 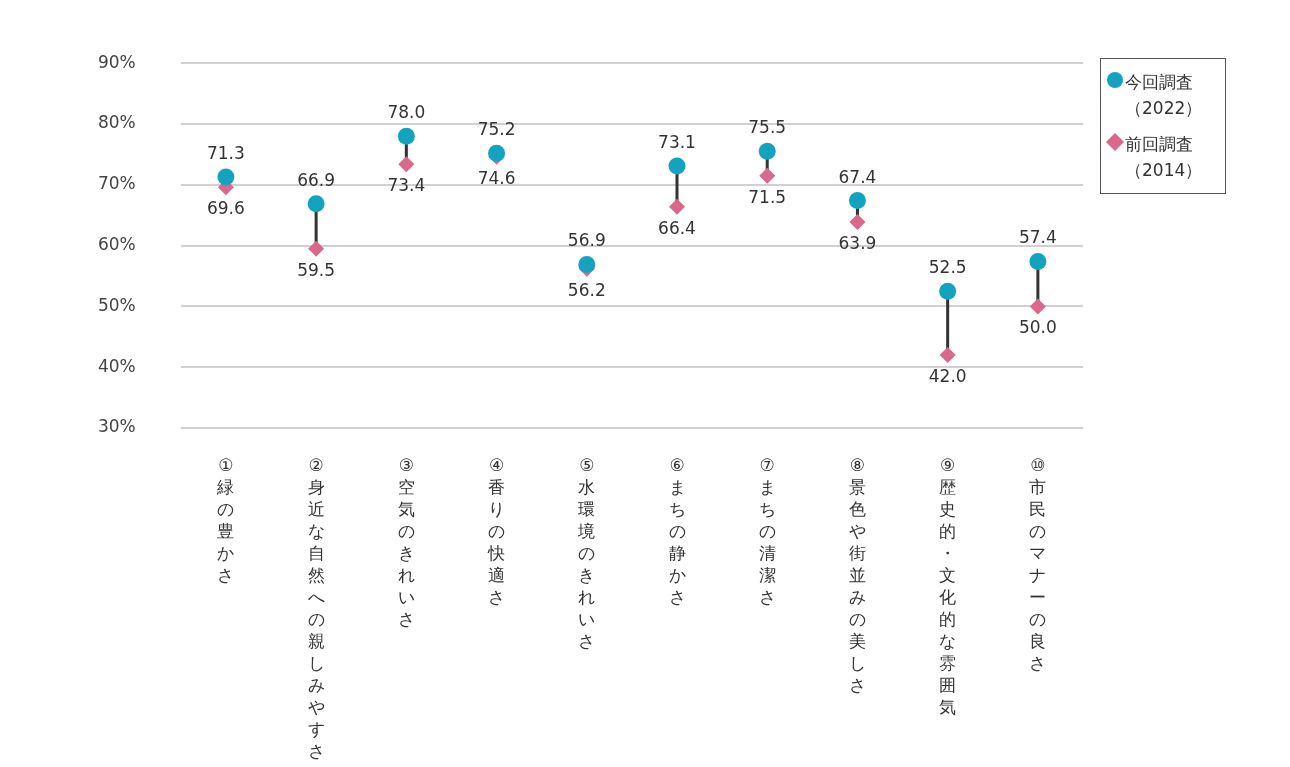 What do you see at coordinates (496, 129) in the screenshot?
I see `data-label: 75.2` at bounding box center [496, 129].